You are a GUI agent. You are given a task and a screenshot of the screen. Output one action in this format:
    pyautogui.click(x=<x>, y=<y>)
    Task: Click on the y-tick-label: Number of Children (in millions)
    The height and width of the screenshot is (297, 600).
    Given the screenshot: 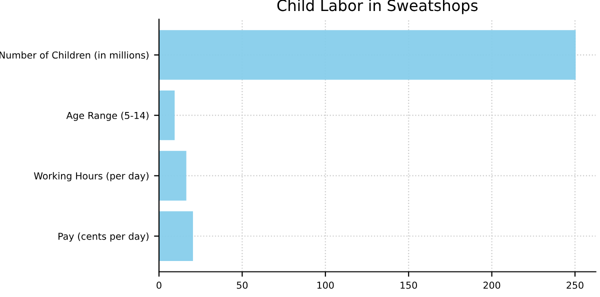 What is the action you would take?
    pyautogui.click(x=74, y=55)
    